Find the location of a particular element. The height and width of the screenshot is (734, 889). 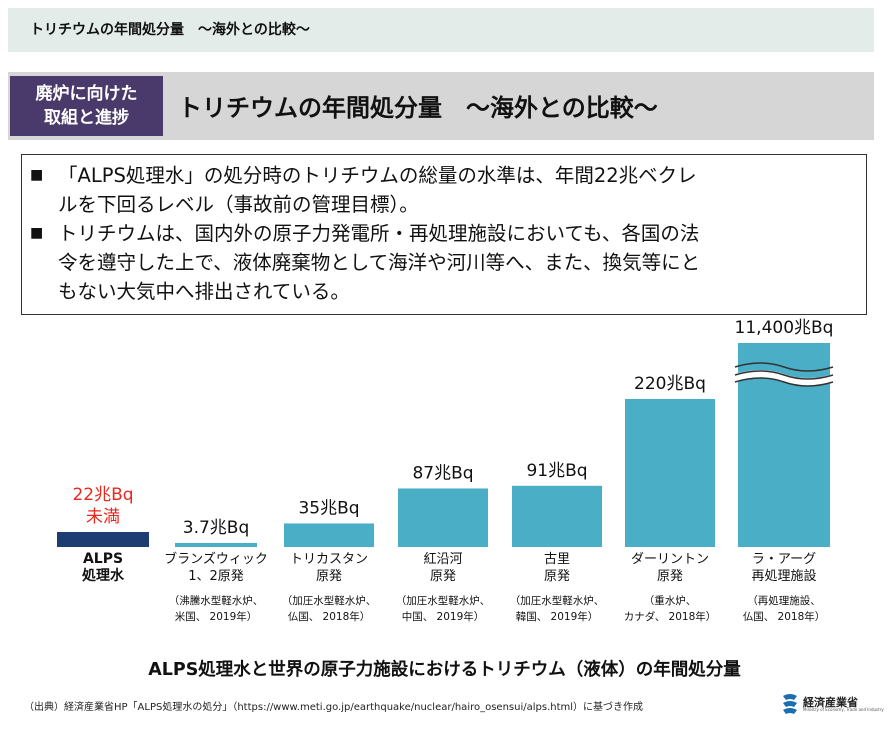

bar-value-label-6: 11,400兆Bq is located at coordinates (784, 328).